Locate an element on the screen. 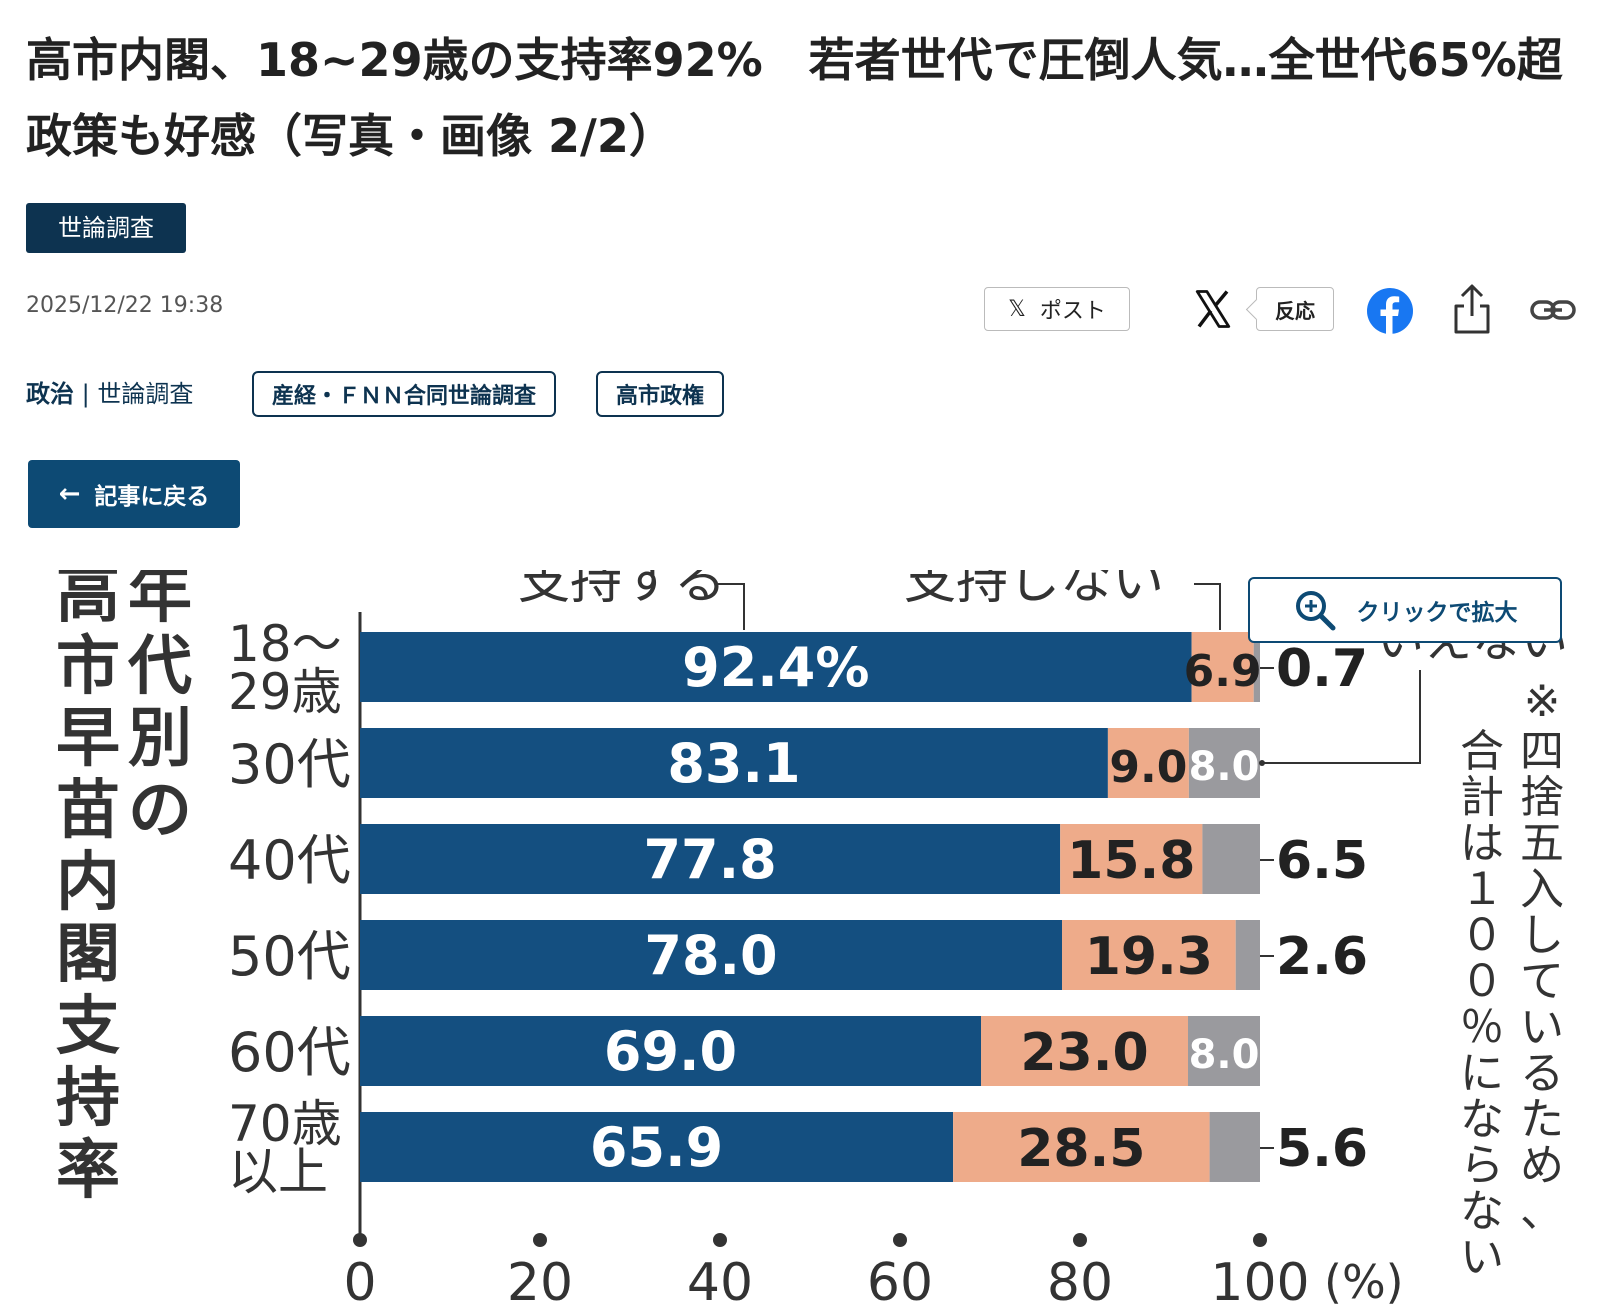 This screenshot has height=1316, width=1615. value-label-not-support: 9.0 is located at coordinates (1148, 767).